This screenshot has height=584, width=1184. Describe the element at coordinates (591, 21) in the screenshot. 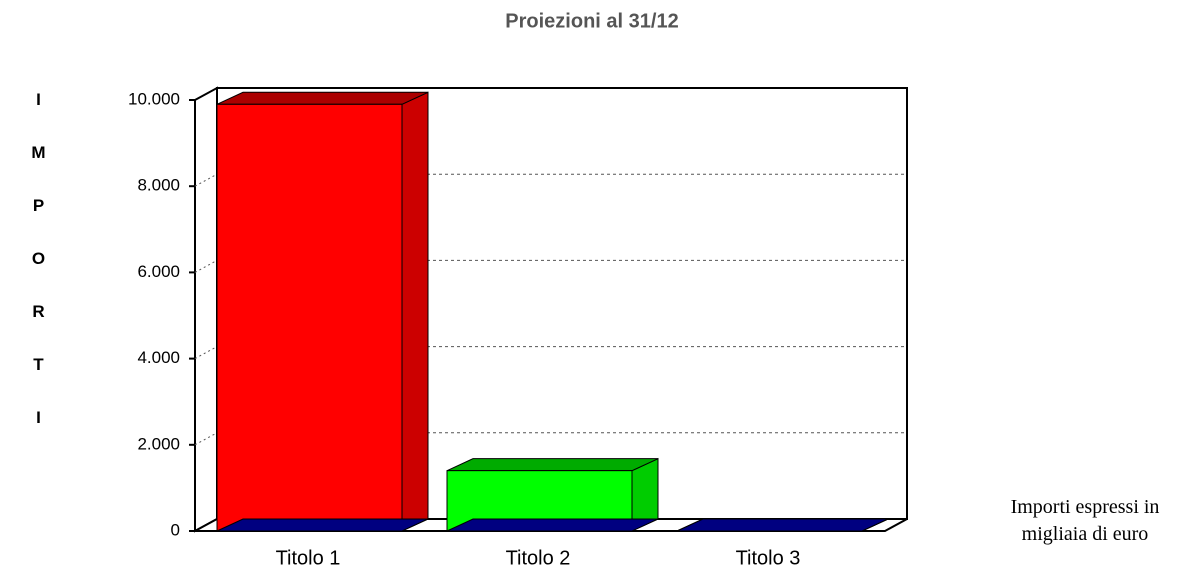

I see `chart-title: Proiezioni al 31/12` at that location.